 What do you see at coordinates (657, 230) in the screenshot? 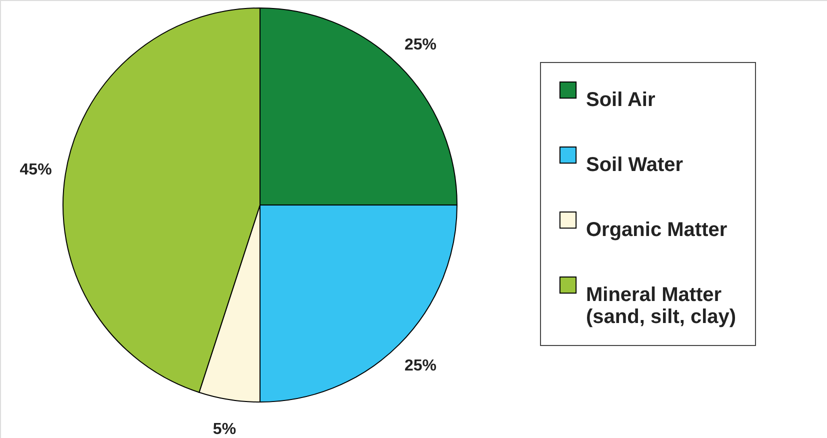
I see `legend-label: Organic Matter` at bounding box center [657, 230].